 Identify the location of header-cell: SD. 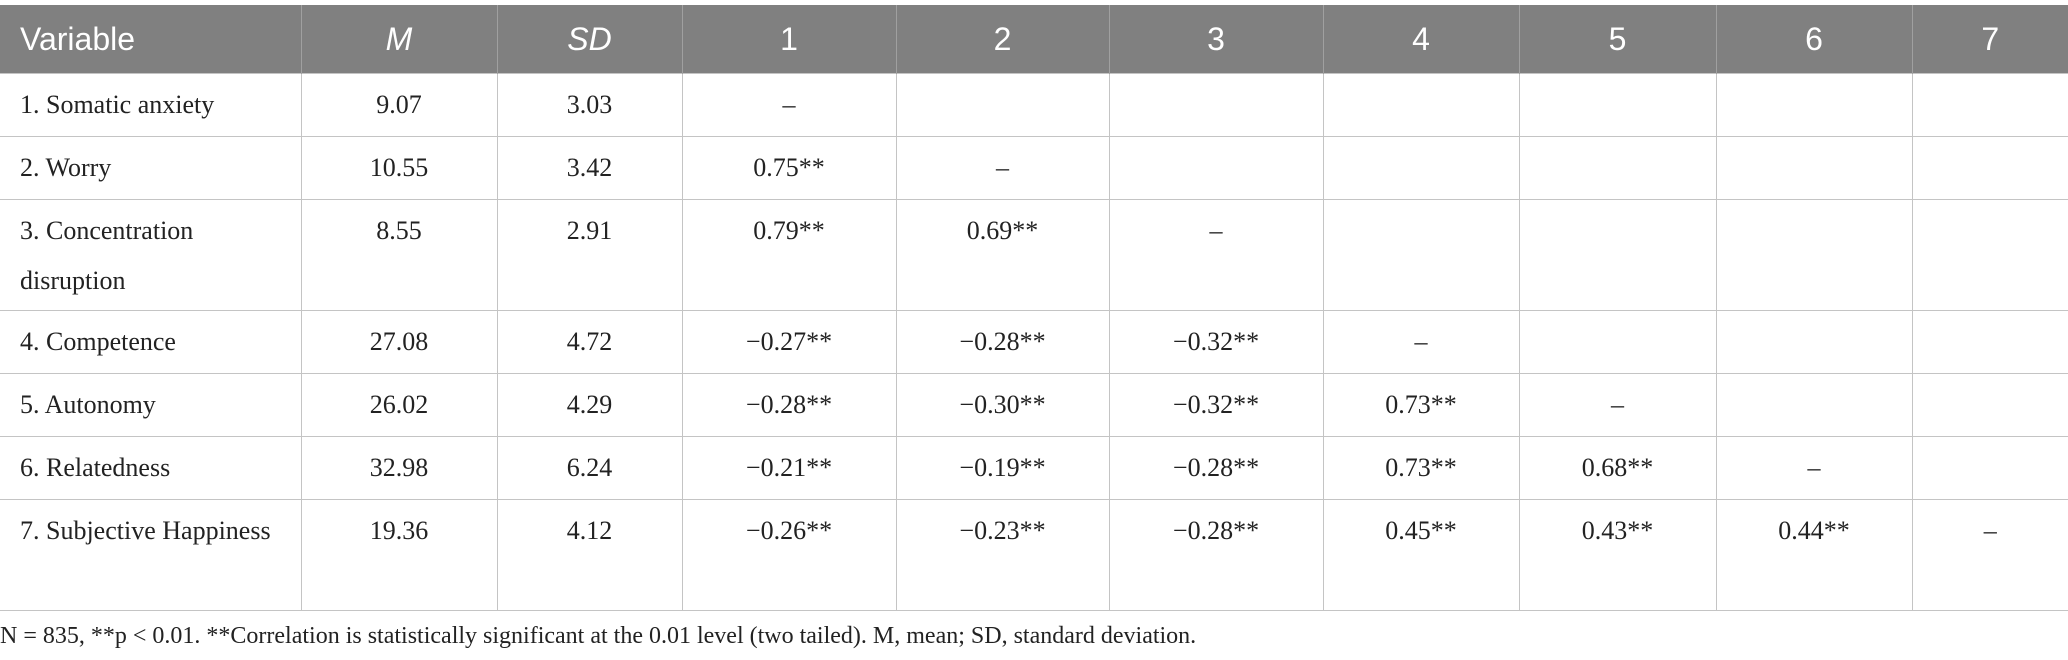
(589, 39).